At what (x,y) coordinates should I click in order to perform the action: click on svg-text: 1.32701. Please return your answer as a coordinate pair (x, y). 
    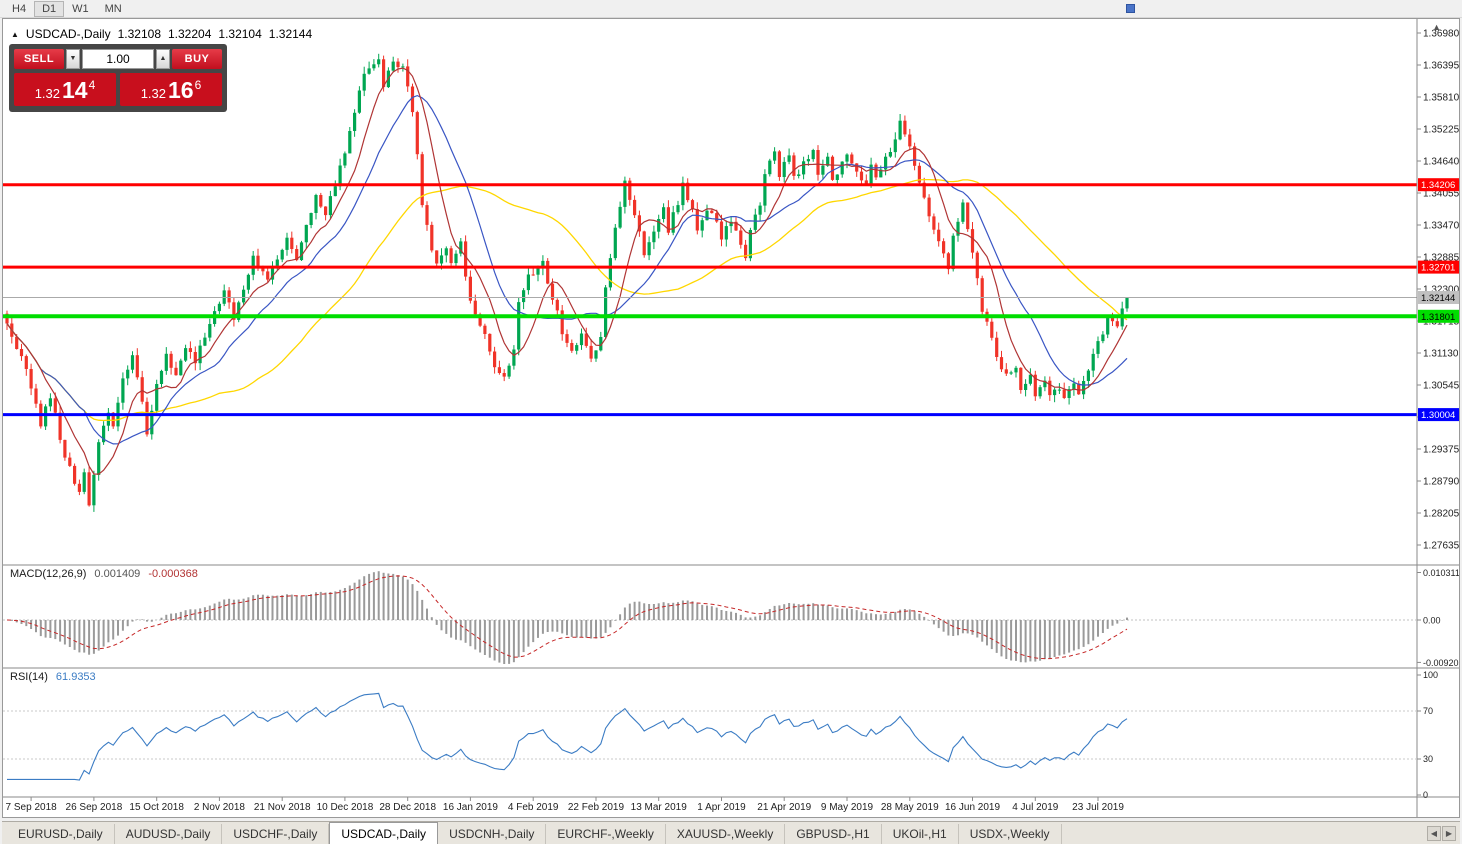
    Looking at the image, I should click on (1438, 268).